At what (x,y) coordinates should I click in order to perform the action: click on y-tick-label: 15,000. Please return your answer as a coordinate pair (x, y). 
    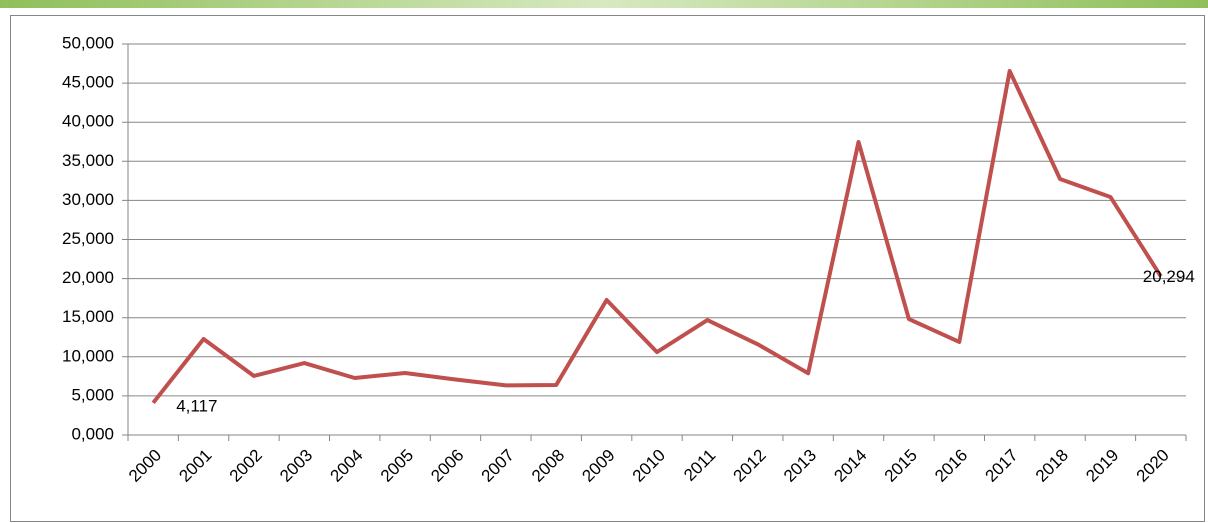
    Looking at the image, I should click on (88, 316).